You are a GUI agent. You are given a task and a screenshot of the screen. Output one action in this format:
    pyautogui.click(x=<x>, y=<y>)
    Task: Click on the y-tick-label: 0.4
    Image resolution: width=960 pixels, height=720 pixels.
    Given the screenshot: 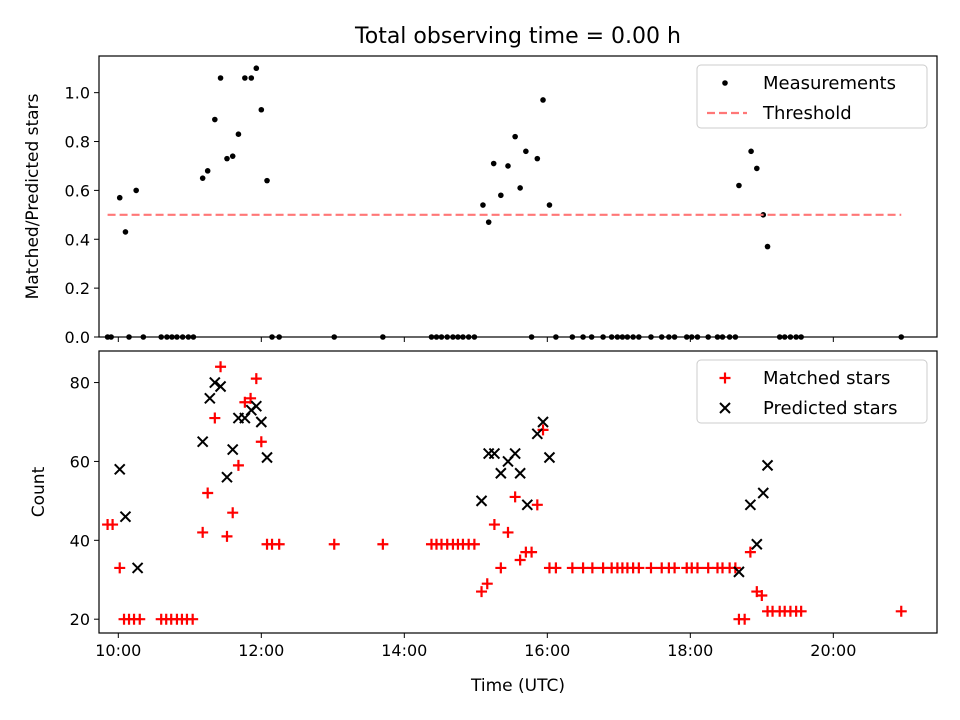 What is the action you would take?
    pyautogui.click(x=77, y=239)
    